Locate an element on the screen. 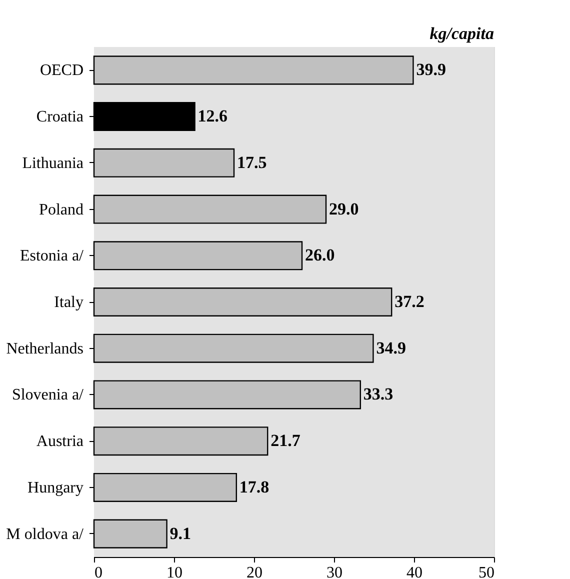  y-tick-label: Estonia a/ is located at coordinates (52, 256).